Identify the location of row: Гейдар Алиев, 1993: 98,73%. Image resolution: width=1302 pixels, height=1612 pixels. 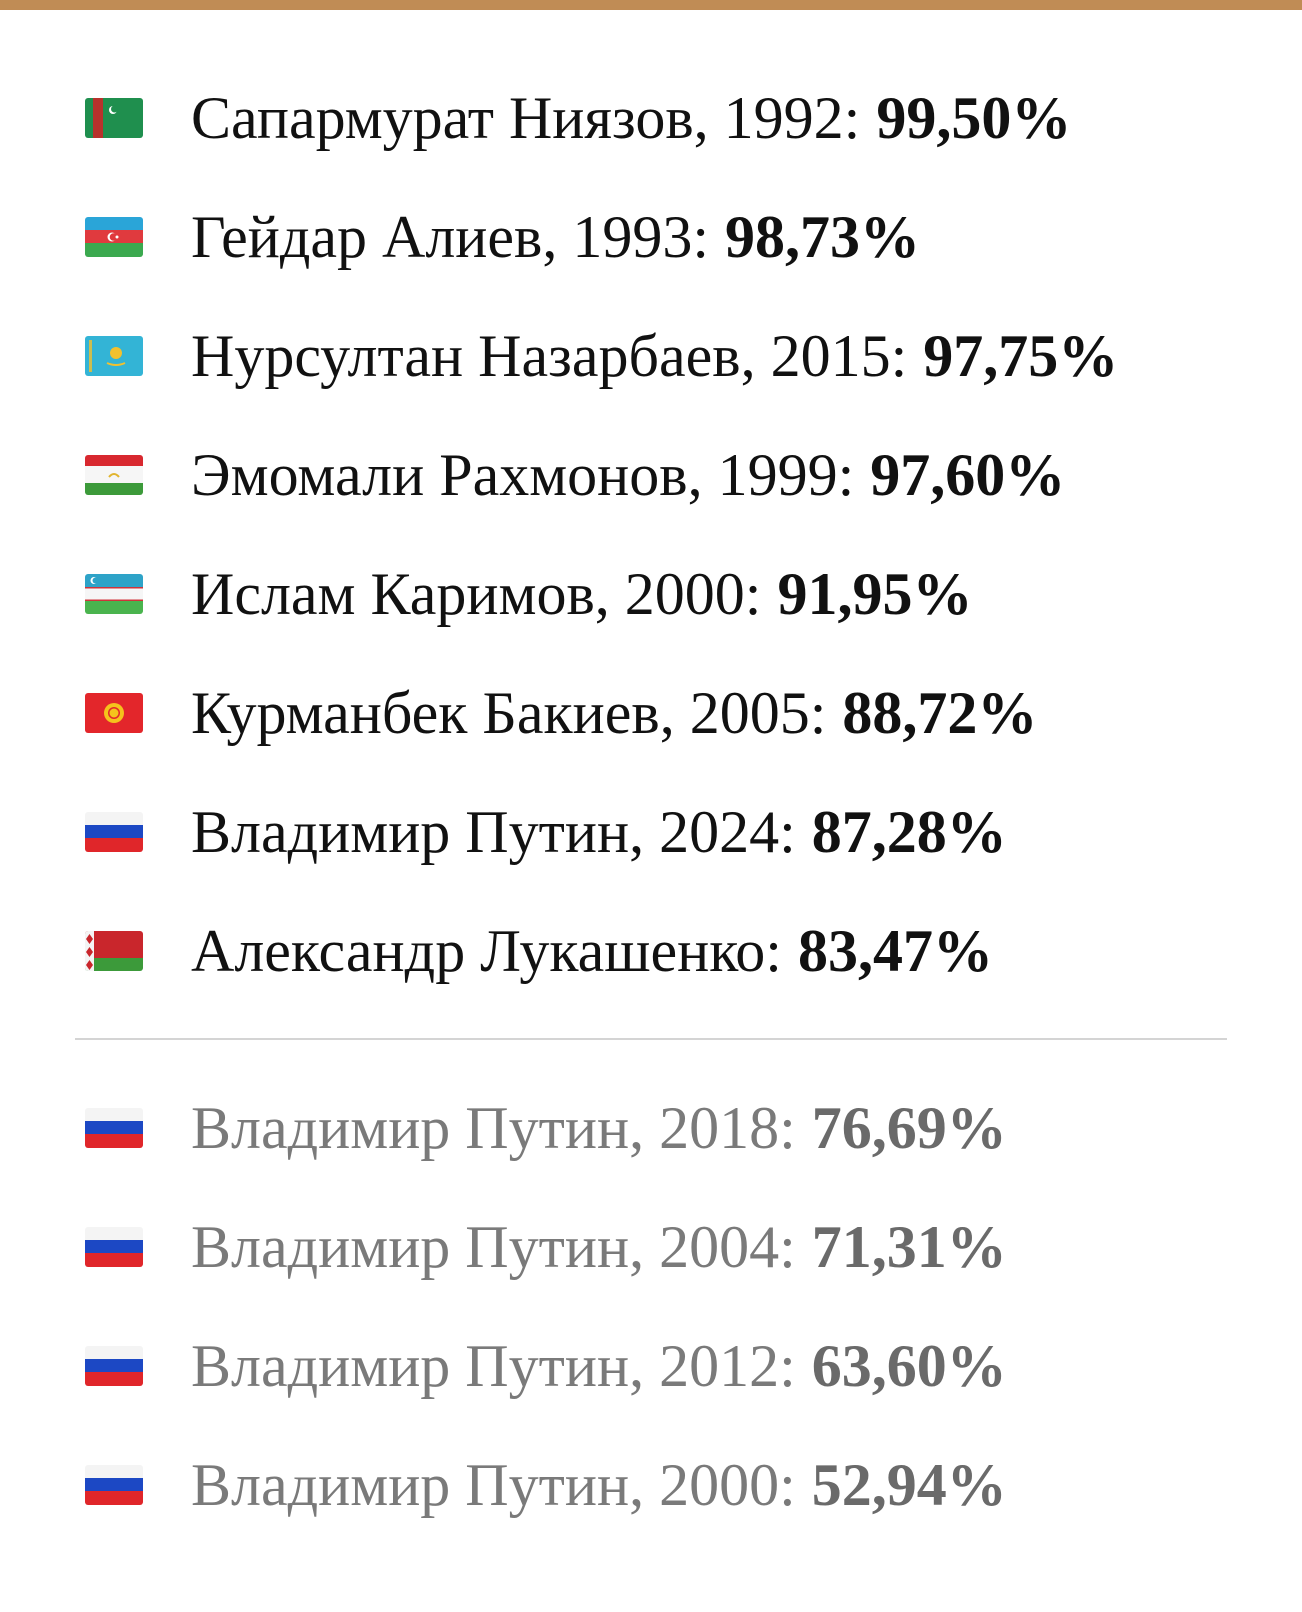
(502, 237).